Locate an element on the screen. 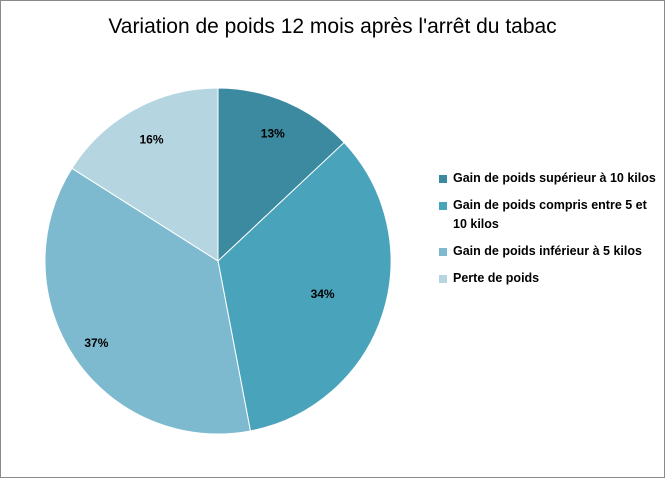 The height and width of the screenshot is (478, 665). legend-label: Gain de poids inférieur à 5 kilos is located at coordinates (547, 251).